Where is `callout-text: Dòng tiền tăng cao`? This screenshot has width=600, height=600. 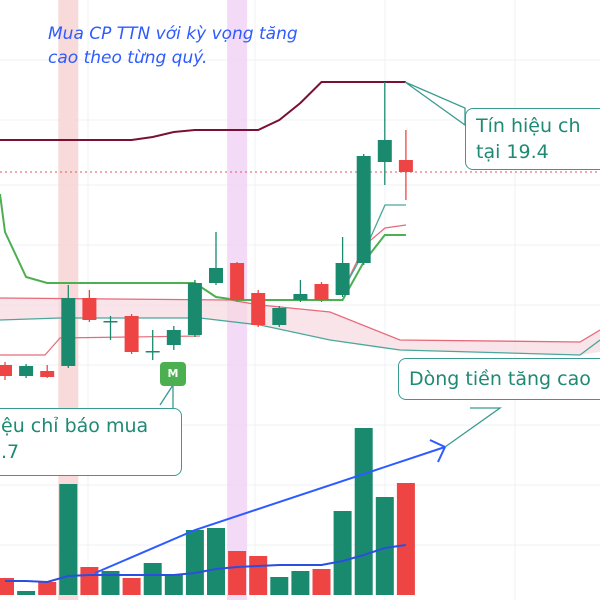
callout-text: Dòng tiền tăng cao is located at coordinates (500, 379).